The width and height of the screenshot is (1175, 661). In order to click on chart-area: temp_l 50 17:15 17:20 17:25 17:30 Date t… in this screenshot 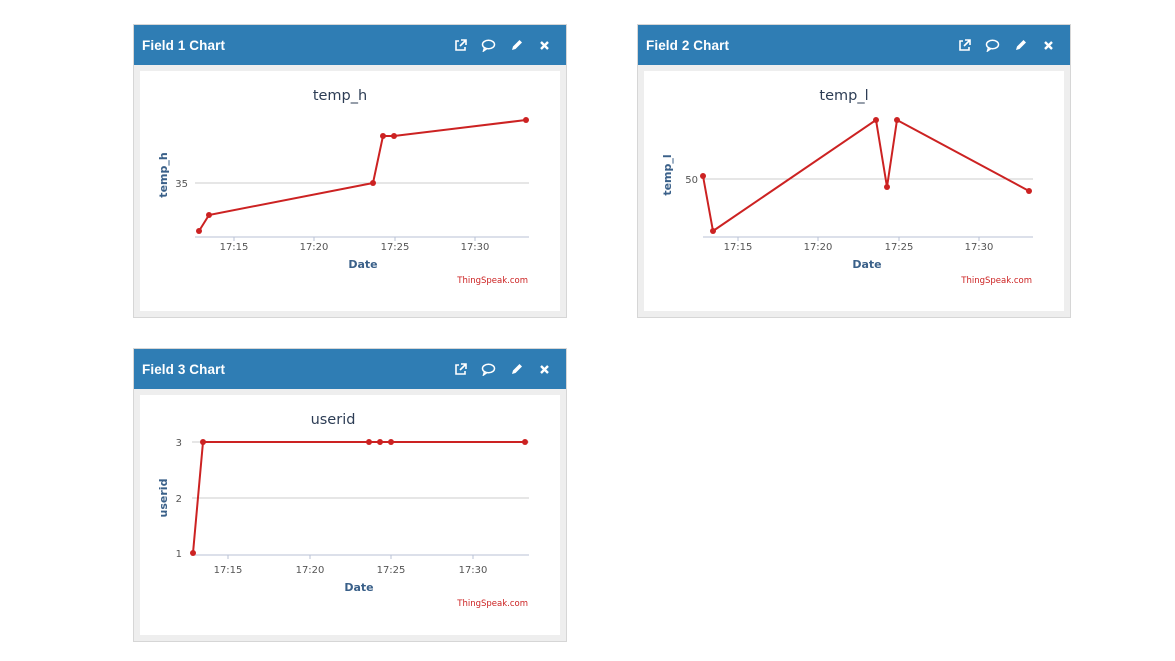, I will do `click(854, 191)`.